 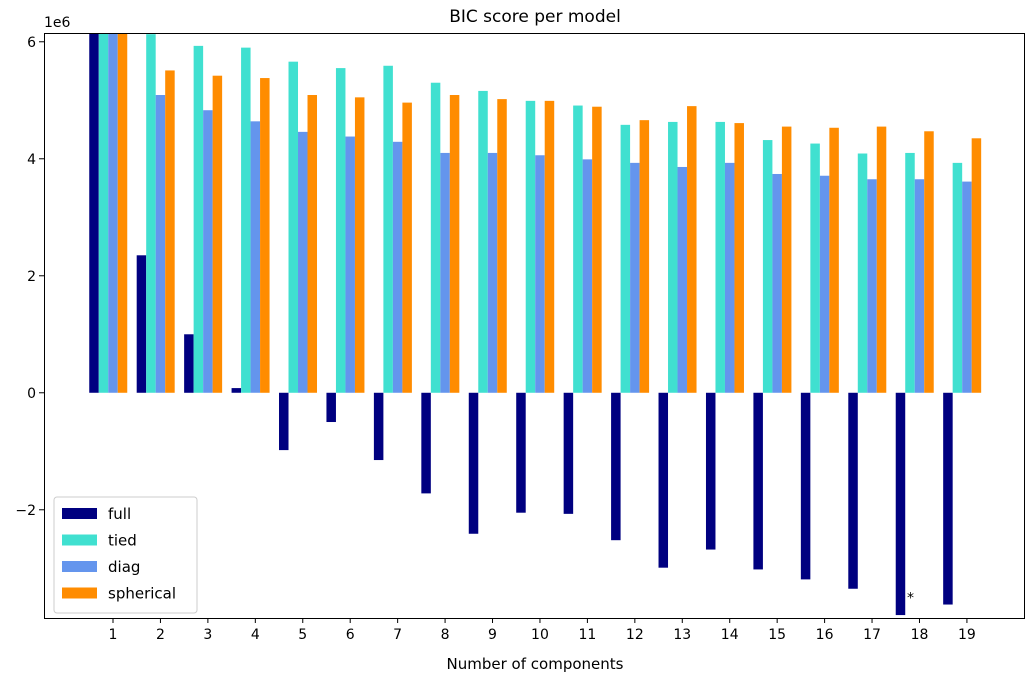 I want to click on x-tick-label: 16, so click(x=825, y=635).